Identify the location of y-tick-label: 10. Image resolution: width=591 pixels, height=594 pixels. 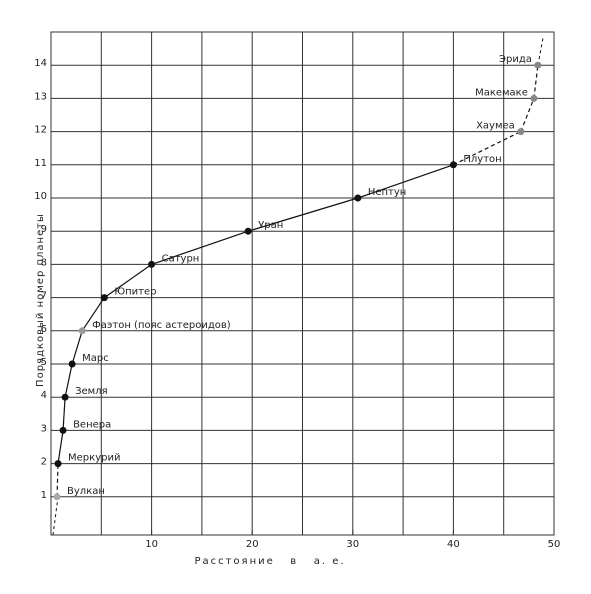
(40, 196).